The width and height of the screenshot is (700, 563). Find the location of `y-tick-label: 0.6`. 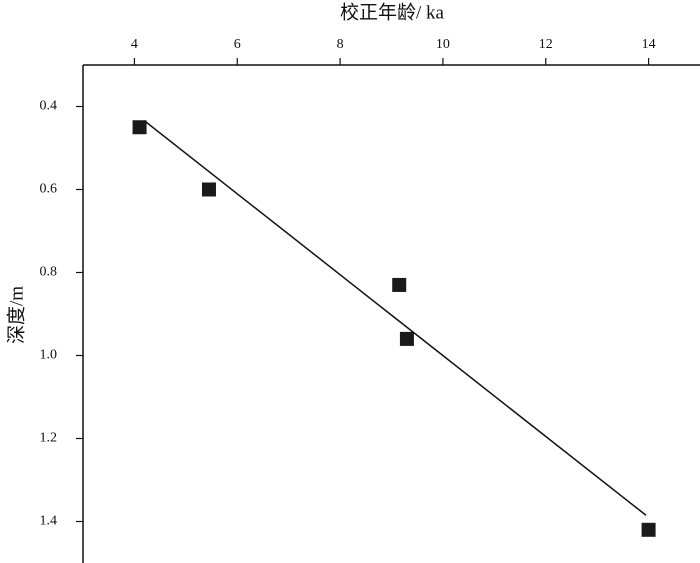

y-tick-label: 0.6 is located at coordinates (49, 189).